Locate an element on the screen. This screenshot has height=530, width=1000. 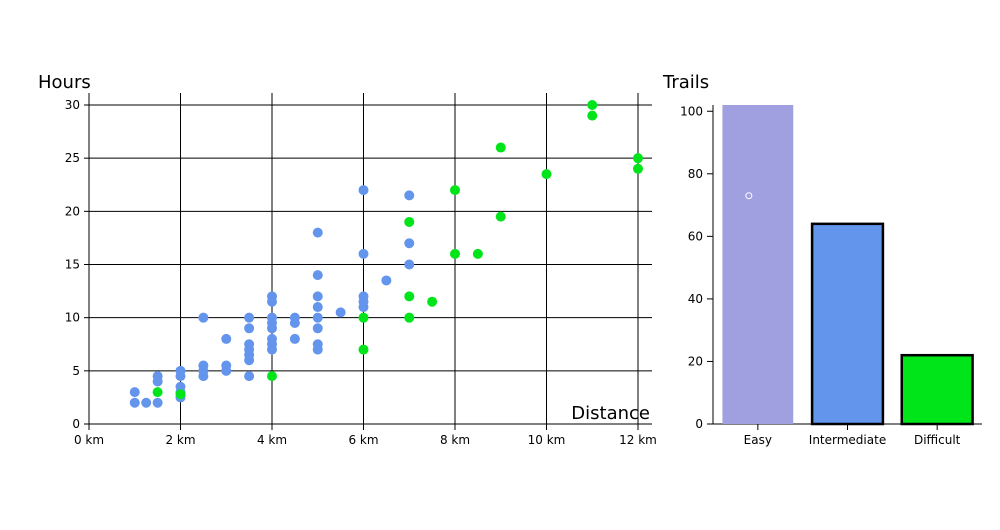
scatter-y-tick-label: 15 is located at coordinates (72, 265).